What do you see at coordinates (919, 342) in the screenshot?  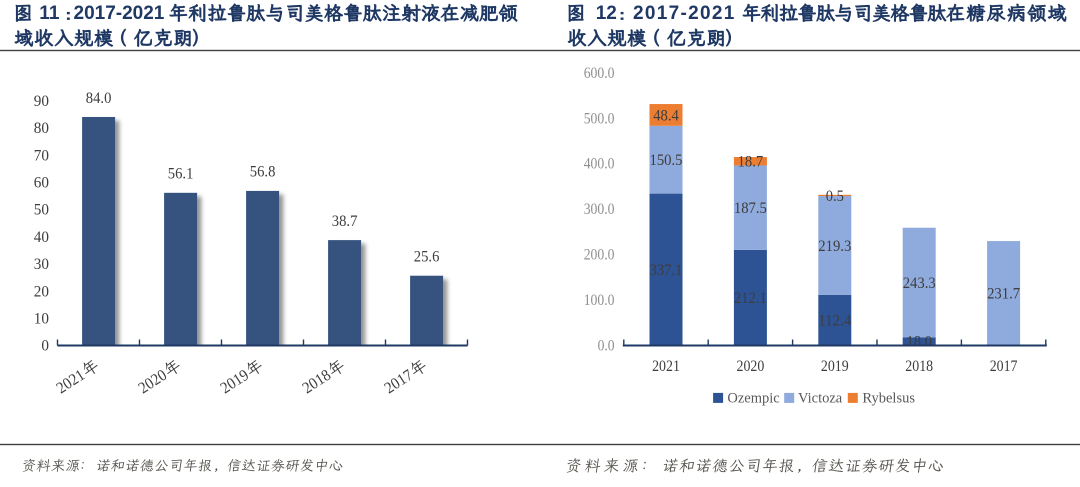 I see `svg-text: 18.0` at bounding box center [919, 342].